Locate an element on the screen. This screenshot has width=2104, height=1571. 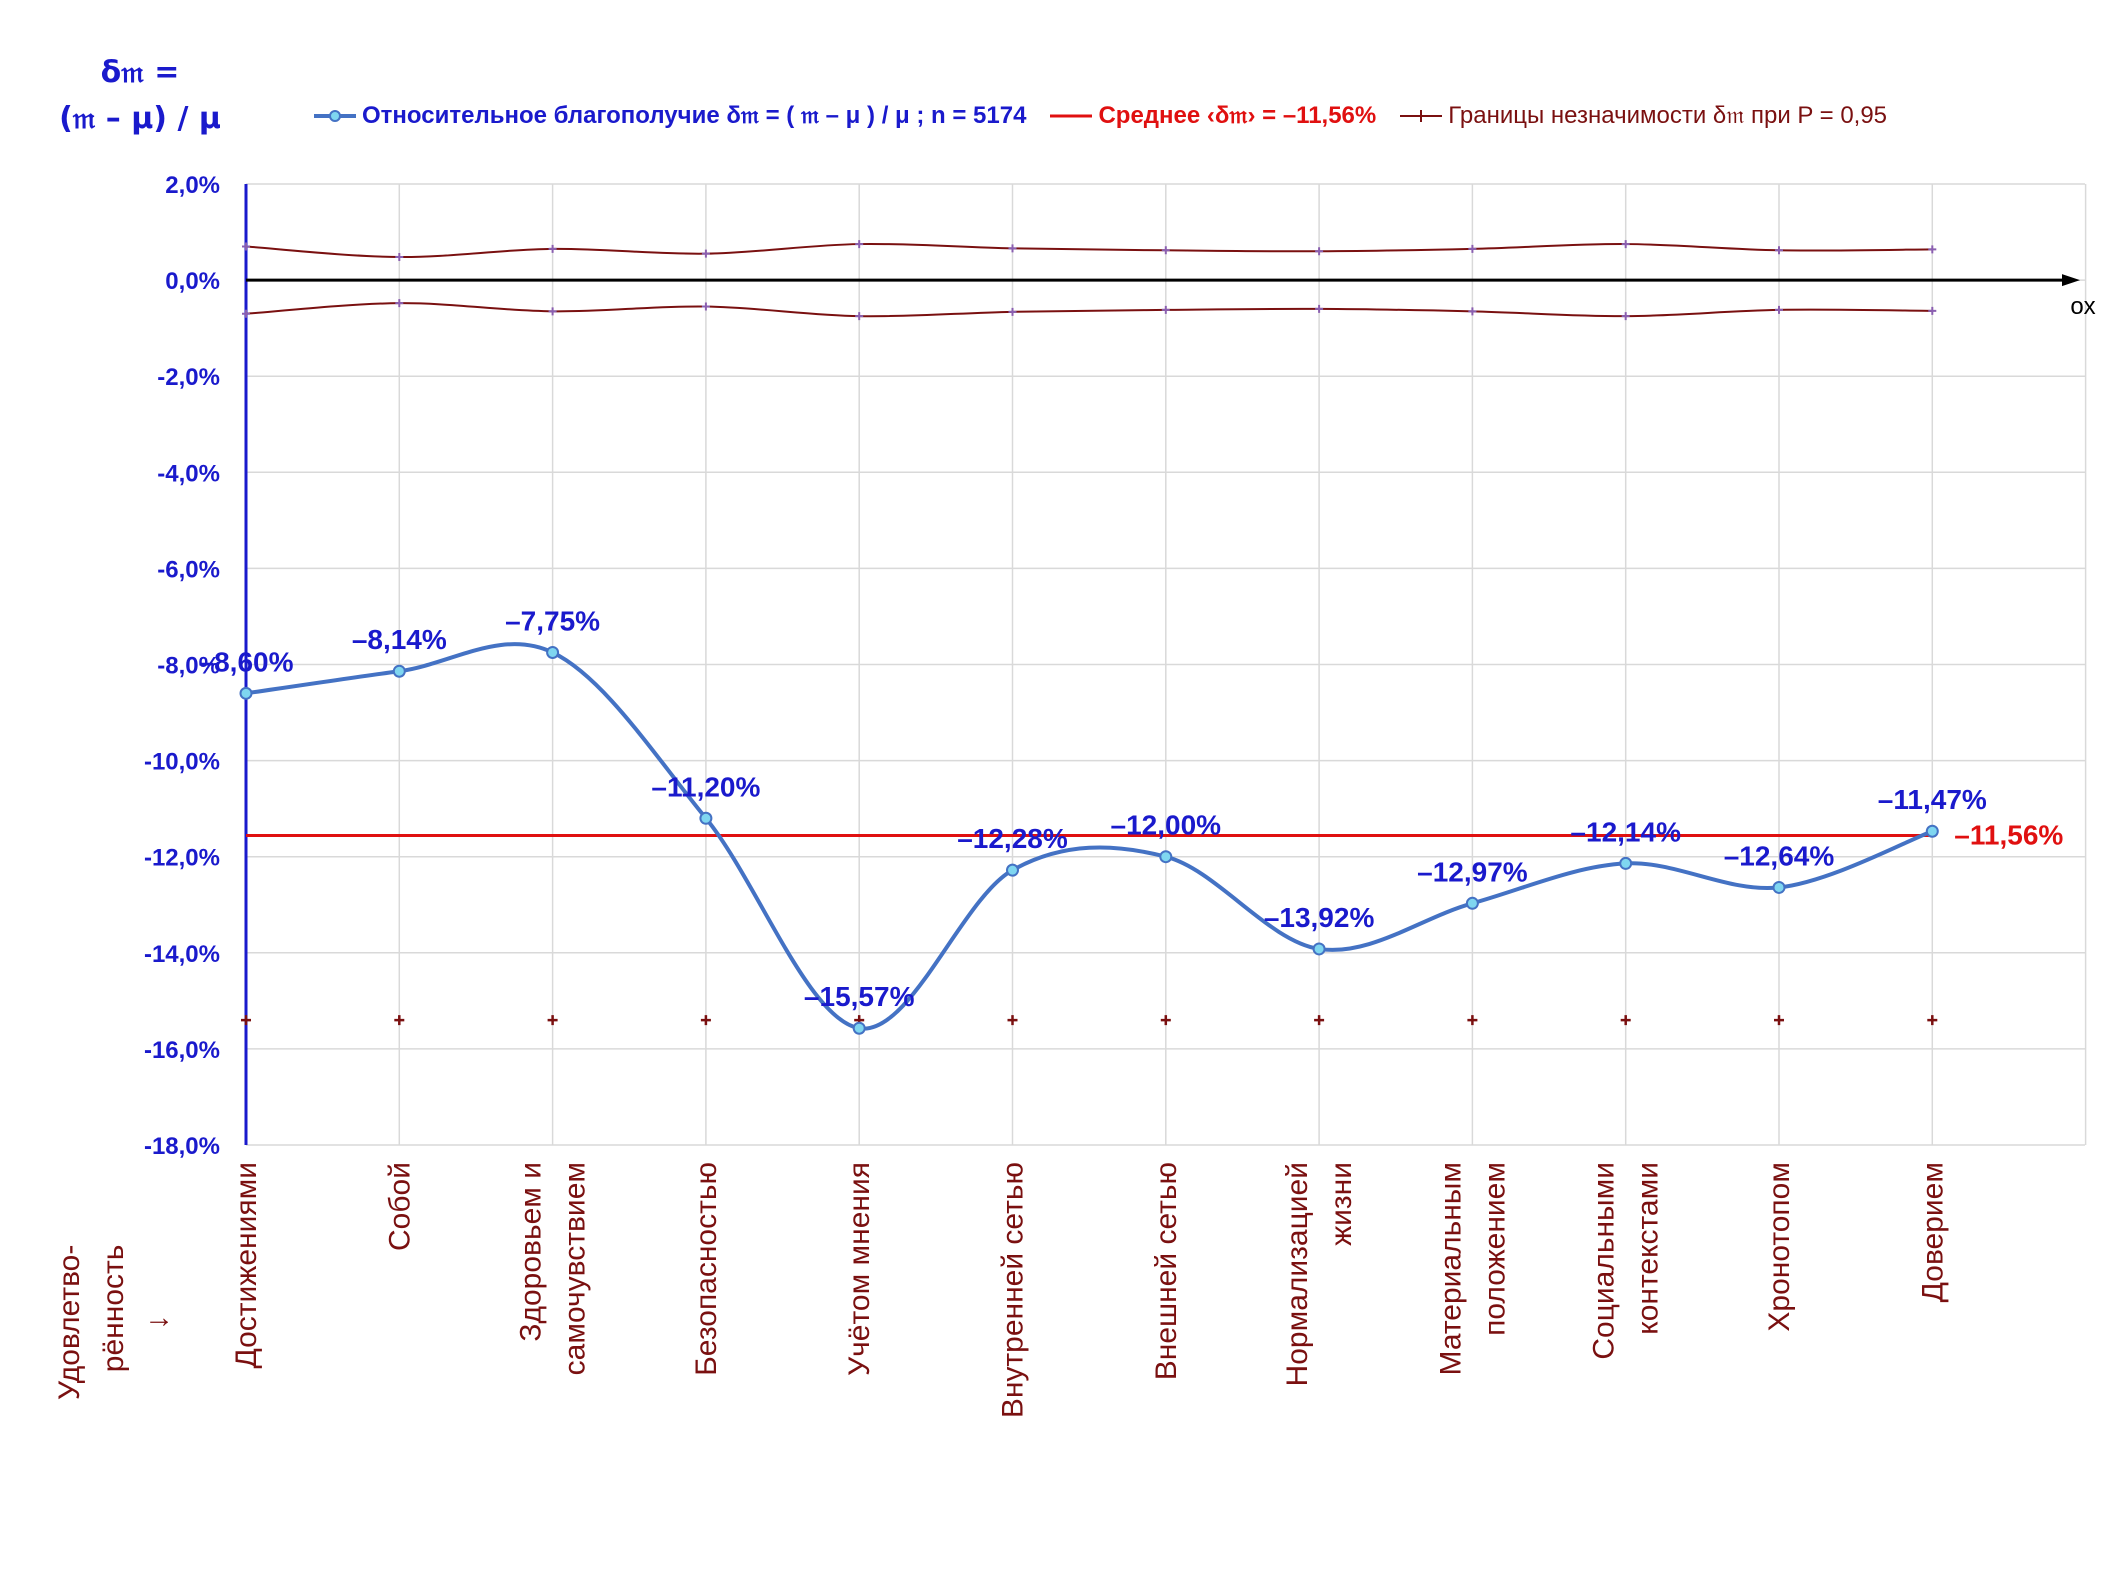
data-label: –12,28% is located at coordinates (1012, 838).